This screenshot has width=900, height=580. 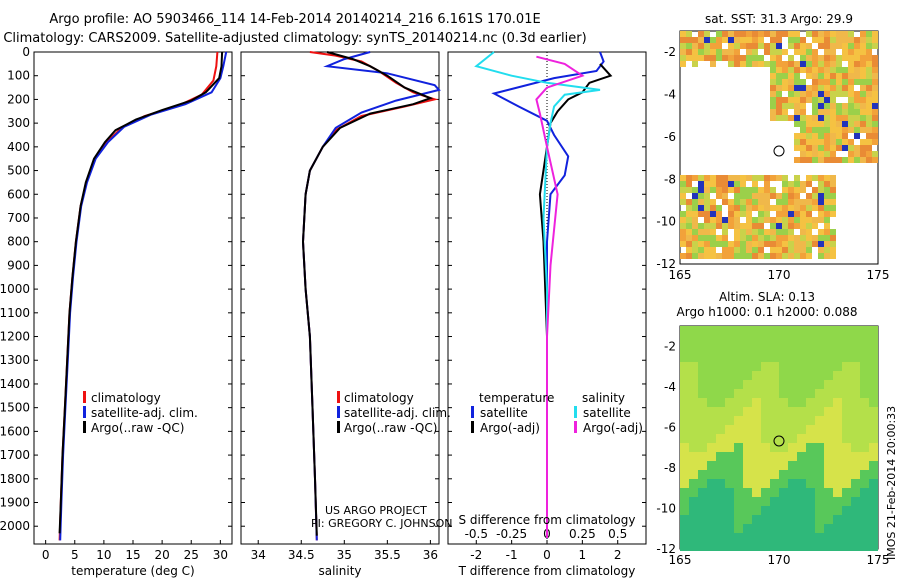 What do you see at coordinates (338, 397) in the screenshot?
I see `legend-swatch-climatology` at bounding box center [338, 397].